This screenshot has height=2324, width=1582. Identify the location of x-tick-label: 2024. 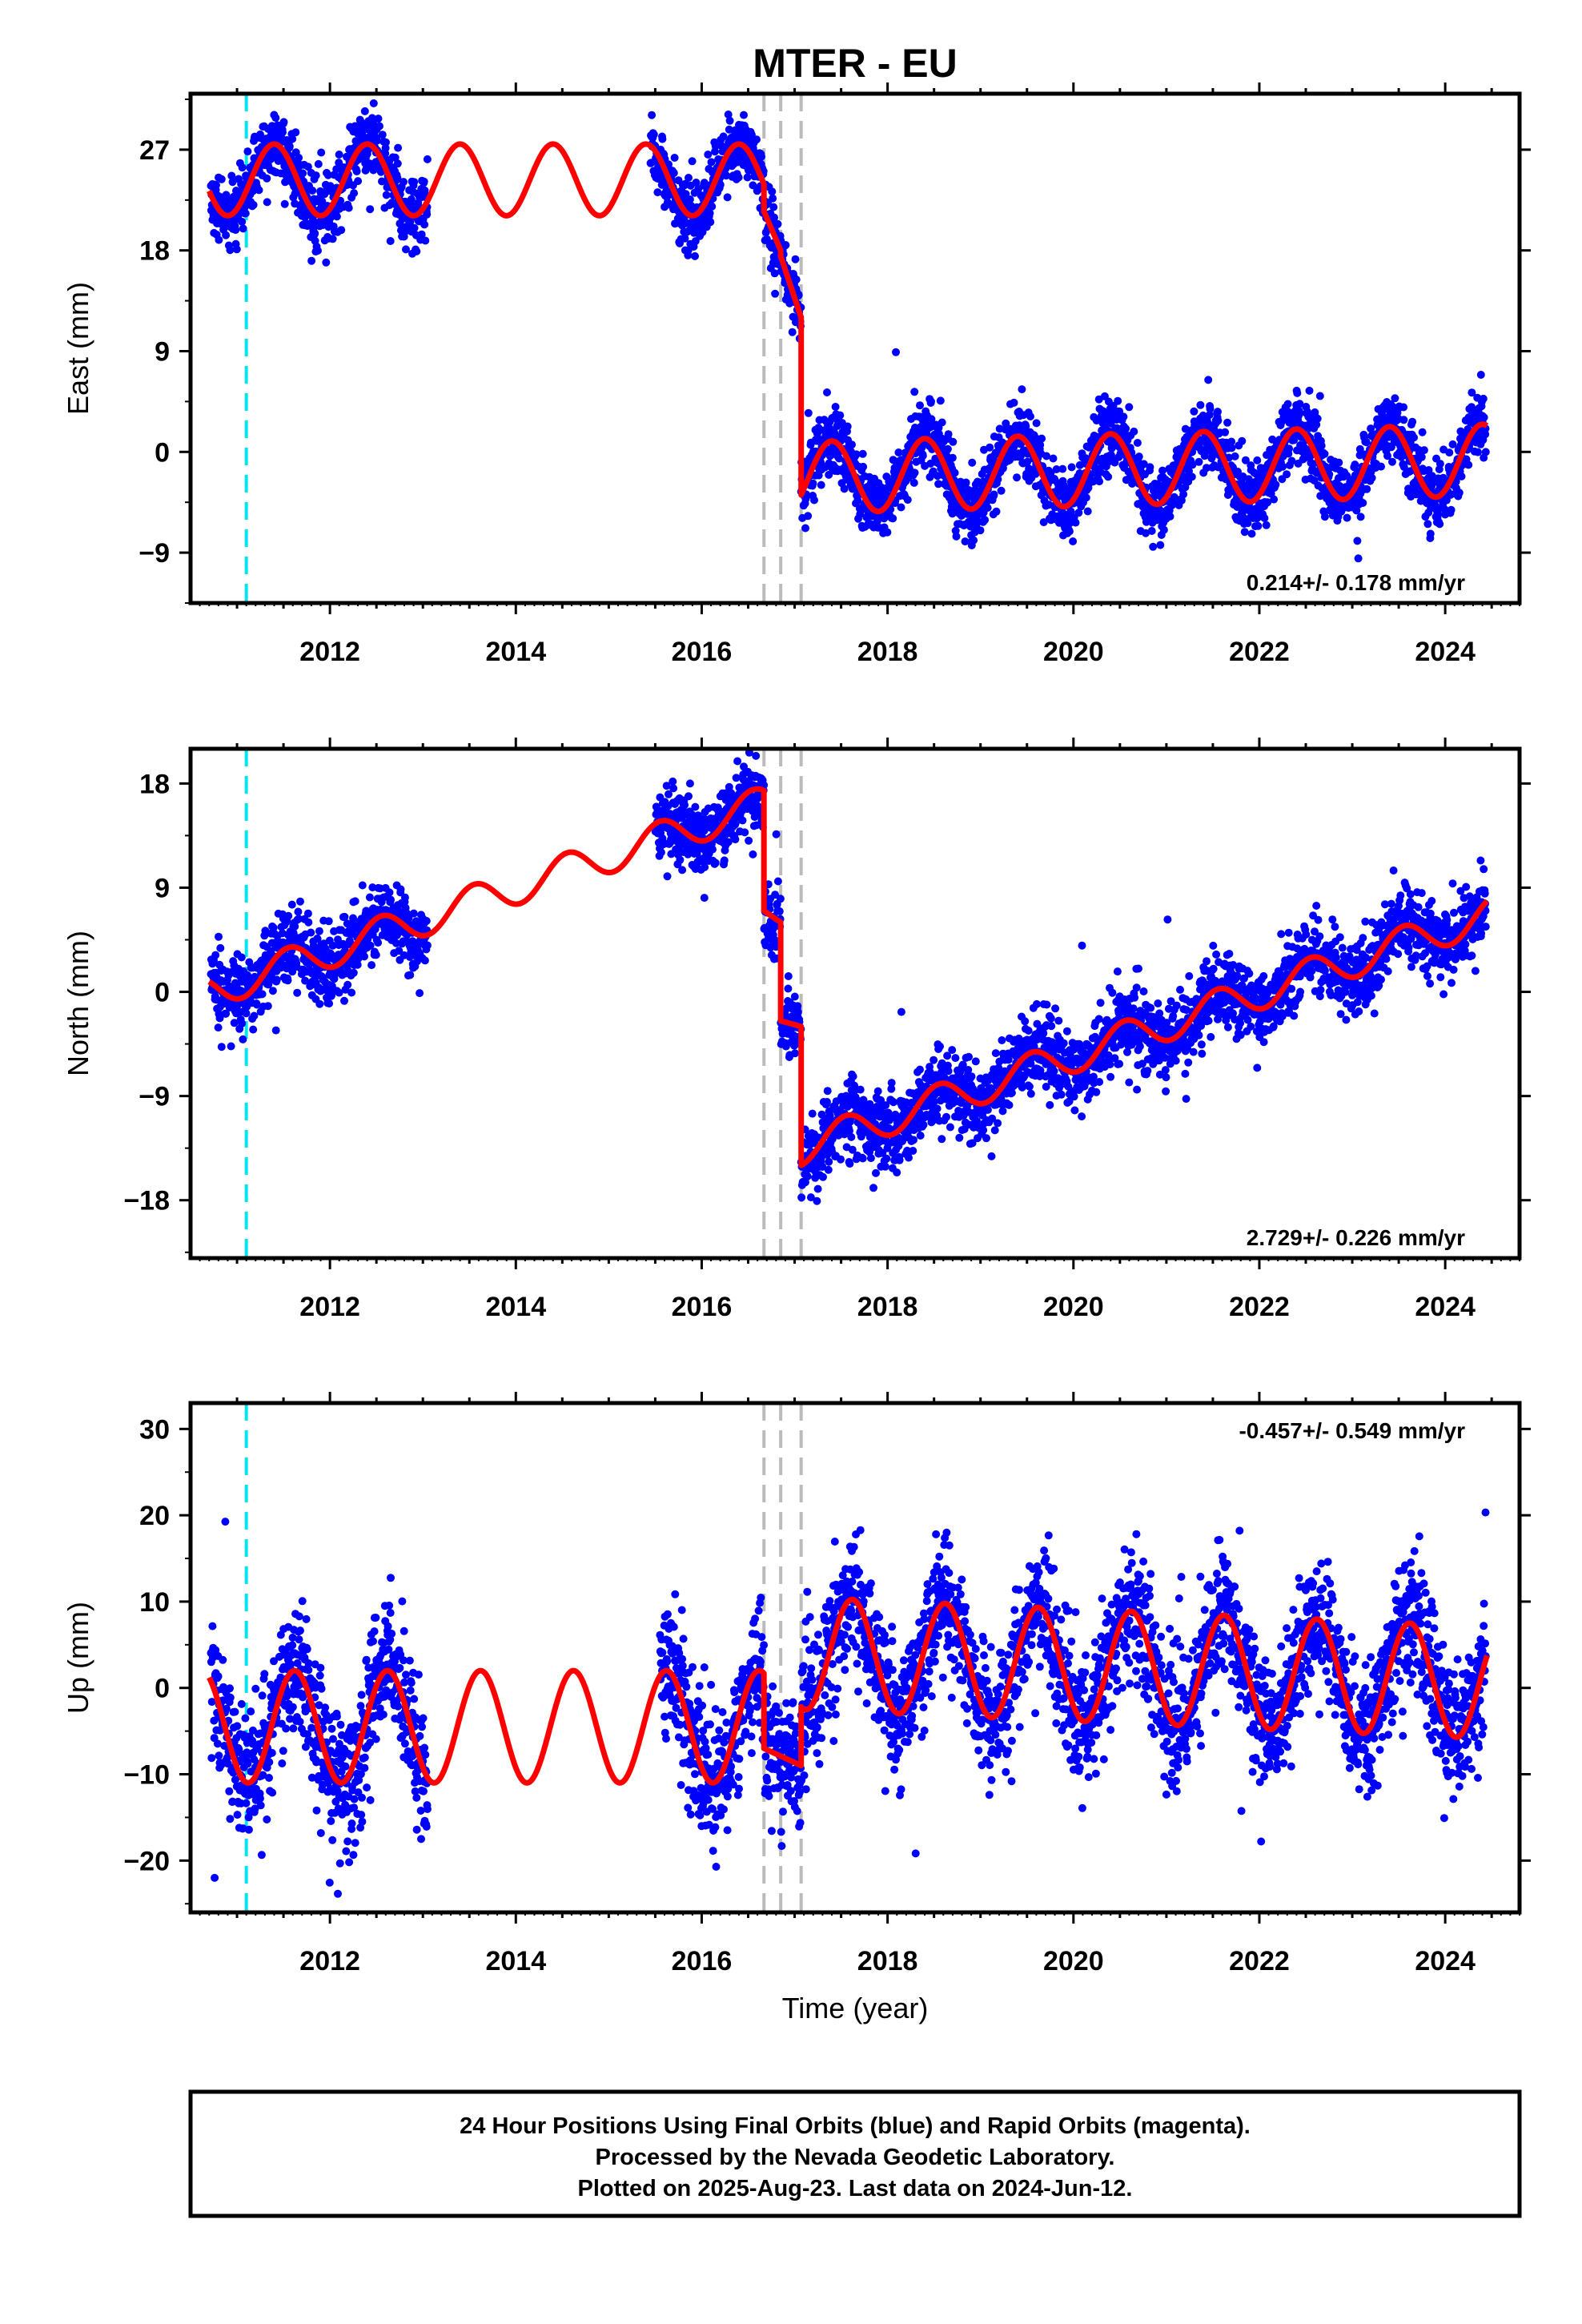
(1445, 1307).